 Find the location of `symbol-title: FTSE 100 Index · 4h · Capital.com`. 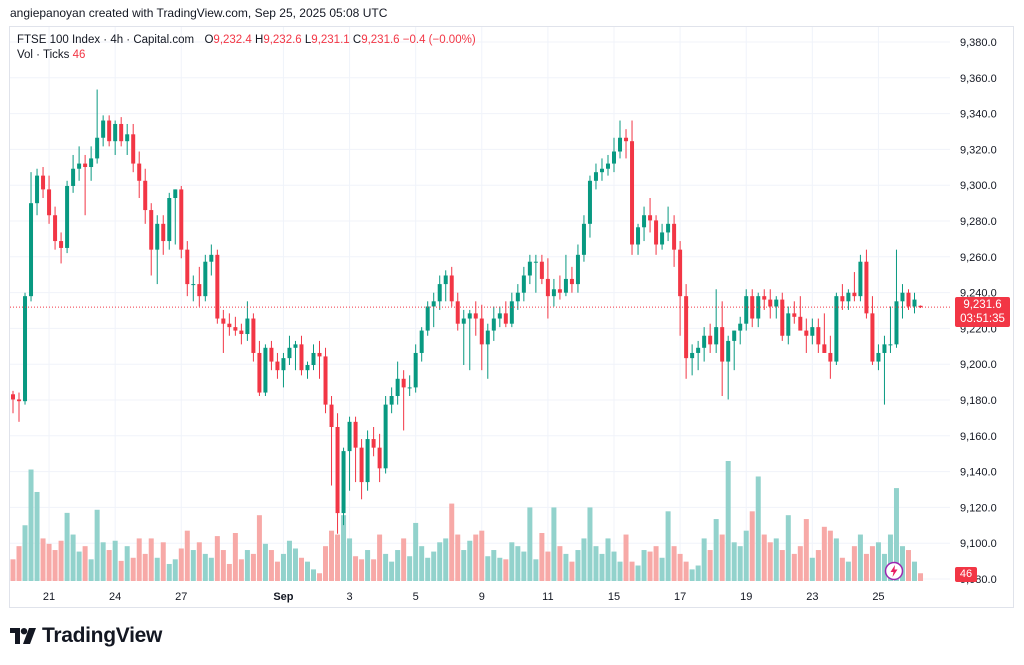

symbol-title: FTSE 100 Index · 4h · Capital.com is located at coordinates (106, 40).